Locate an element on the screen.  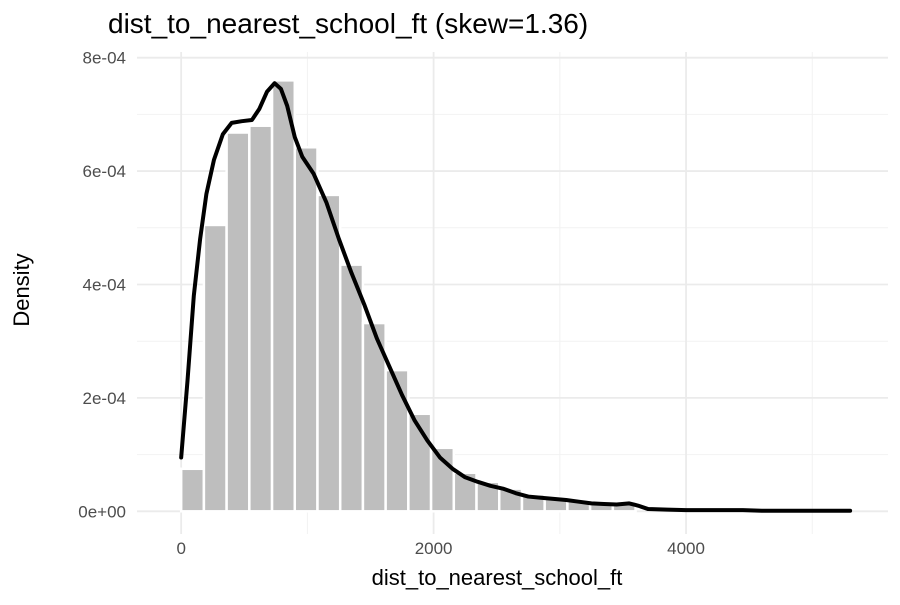
y-tick-label: 0e+00 is located at coordinates (102, 511).